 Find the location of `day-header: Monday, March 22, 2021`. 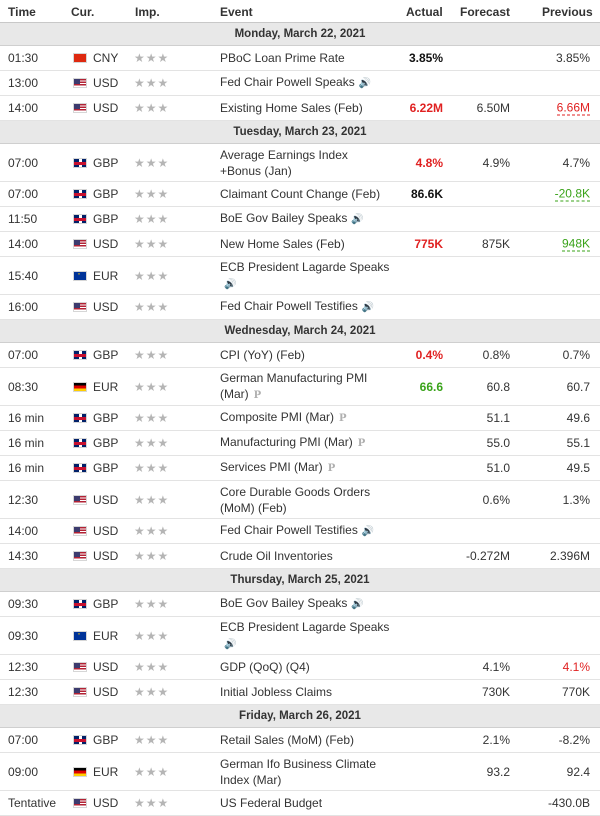

day-header: Monday, March 22, 2021 is located at coordinates (300, 34).